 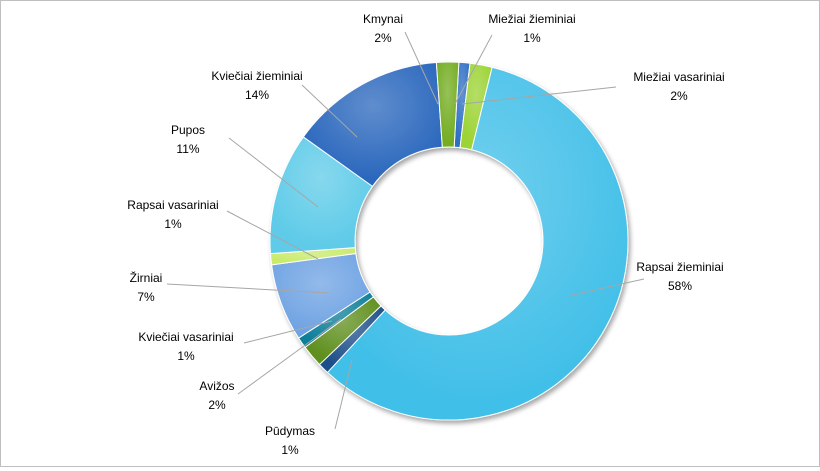 What do you see at coordinates (185, 337) in the screenshot?
I see `category-label-6: Kviečiai vasariniai` at bounding box center [185, 337].